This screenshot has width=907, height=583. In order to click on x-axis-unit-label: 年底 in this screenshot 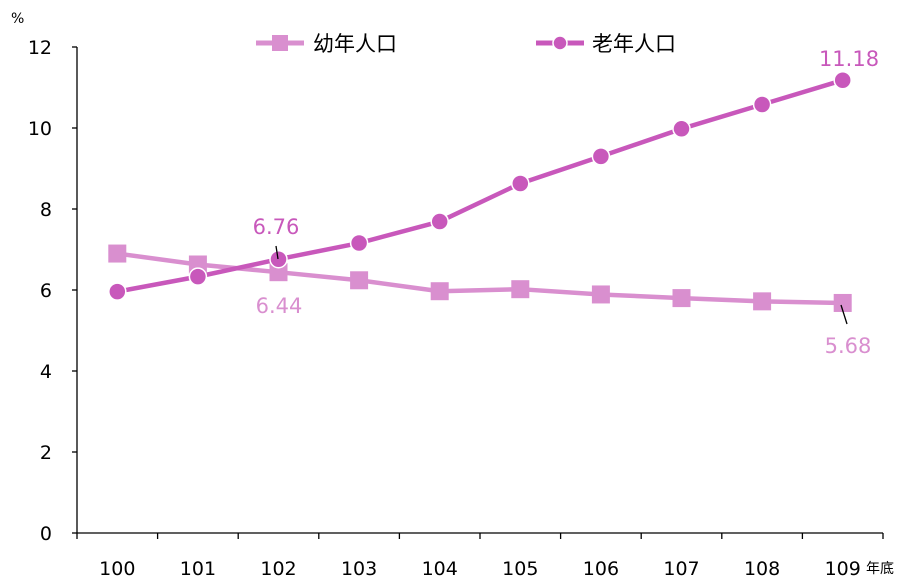, I will do `click(880, 569)`.